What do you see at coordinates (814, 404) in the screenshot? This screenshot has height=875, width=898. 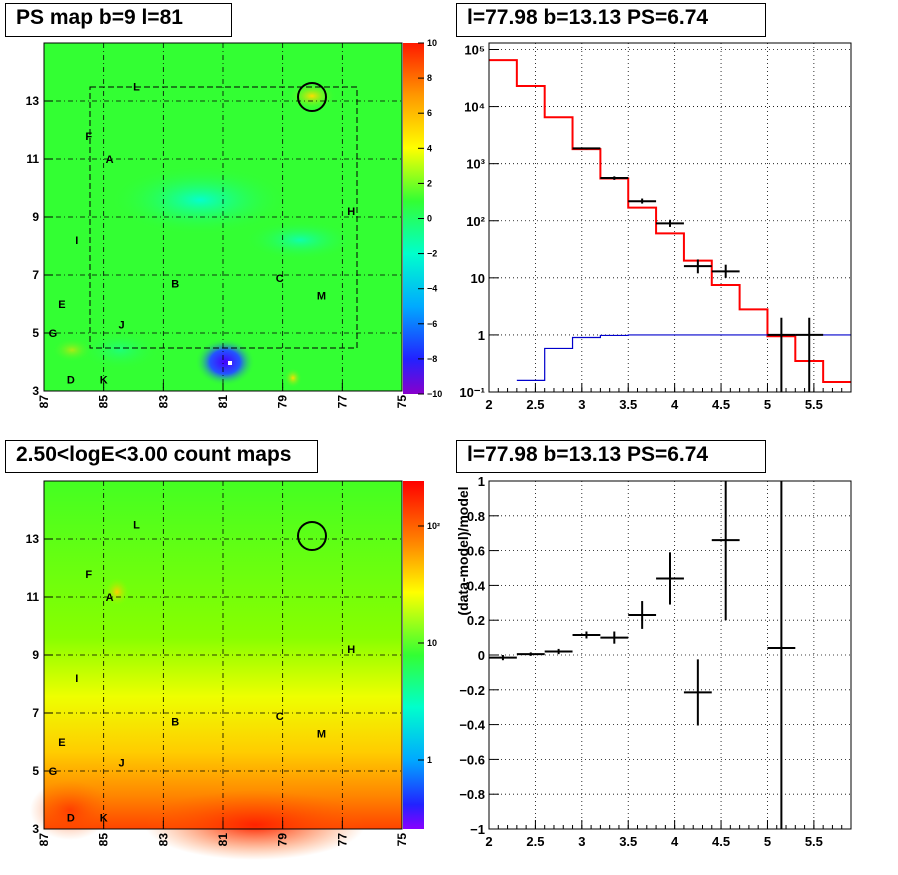 I see `x-tick-label: 5.5` at bounding box center [814, 404].